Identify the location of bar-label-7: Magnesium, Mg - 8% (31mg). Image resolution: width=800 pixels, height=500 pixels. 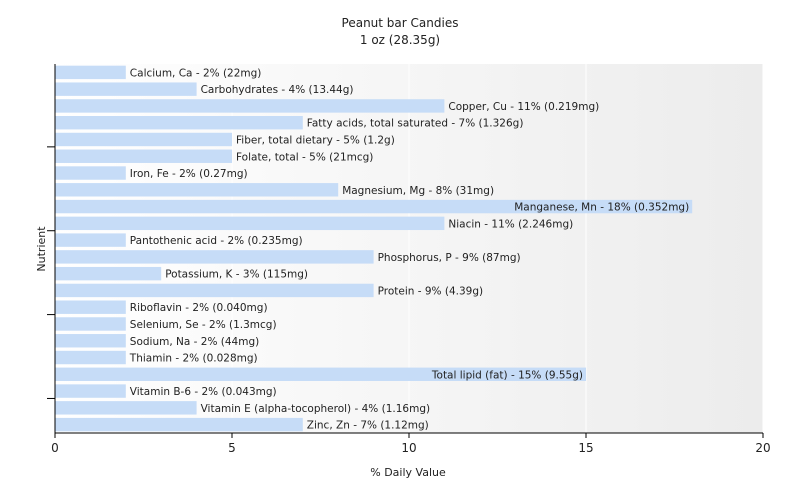
(418, 191).